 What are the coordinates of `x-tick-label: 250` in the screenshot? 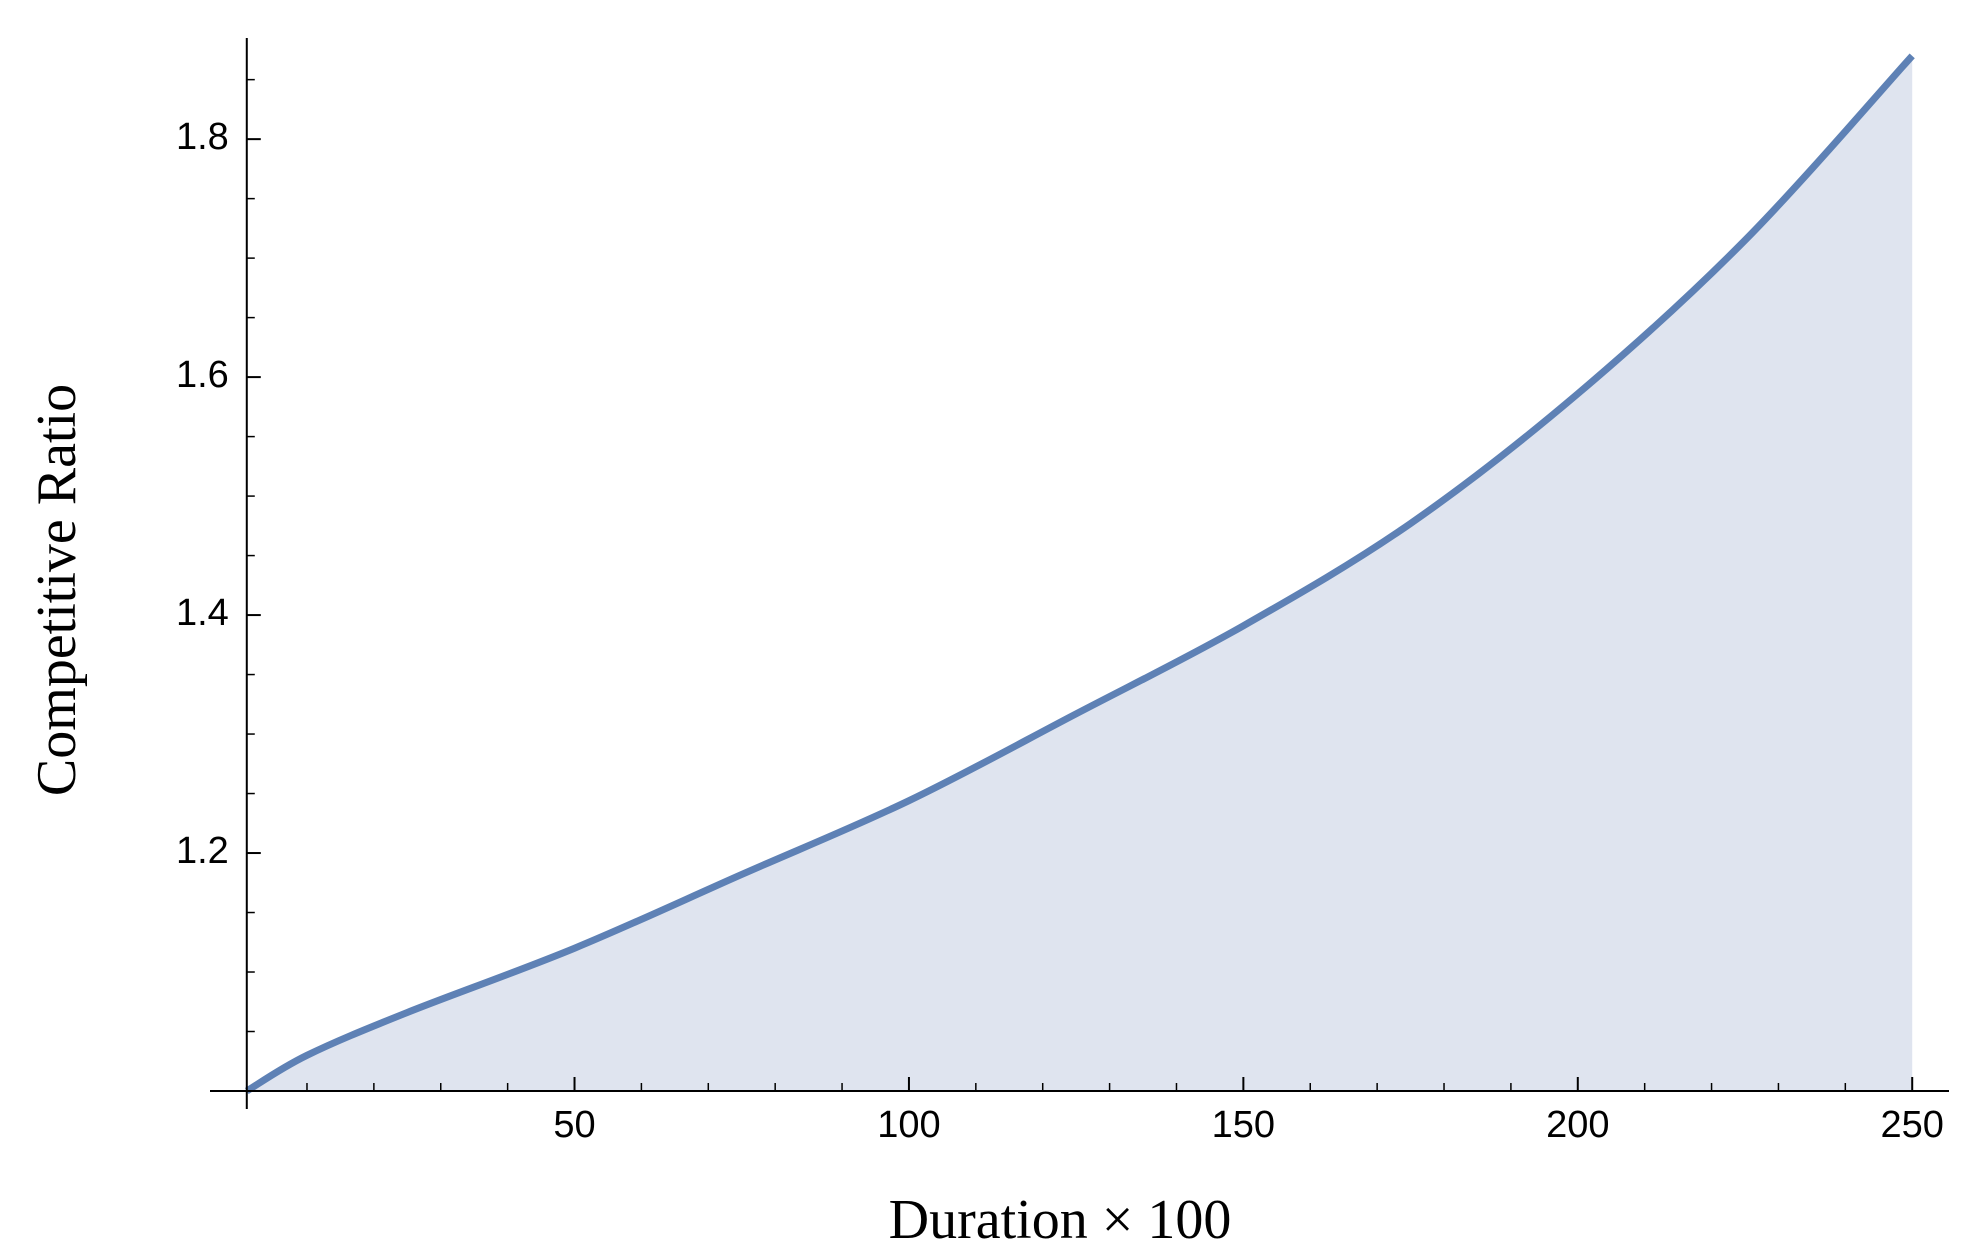 It's located at (1912, 1125).